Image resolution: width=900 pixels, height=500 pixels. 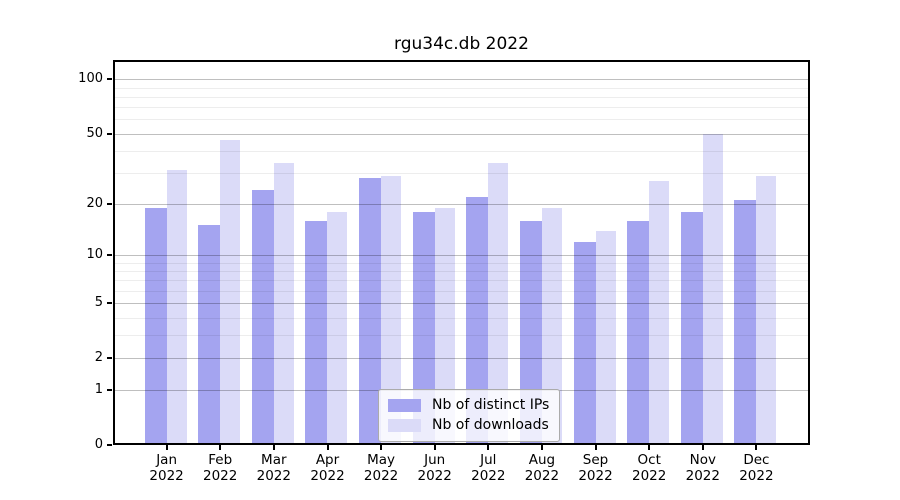 I want to click on x-tick-label-apr: Apr 2022, so click(x=327, y=468).